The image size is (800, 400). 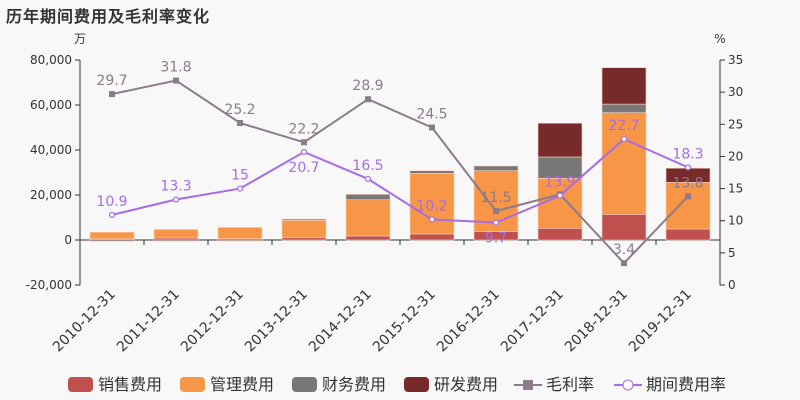 I want to click on data-label: 13.8, so click(x=687, y=183).